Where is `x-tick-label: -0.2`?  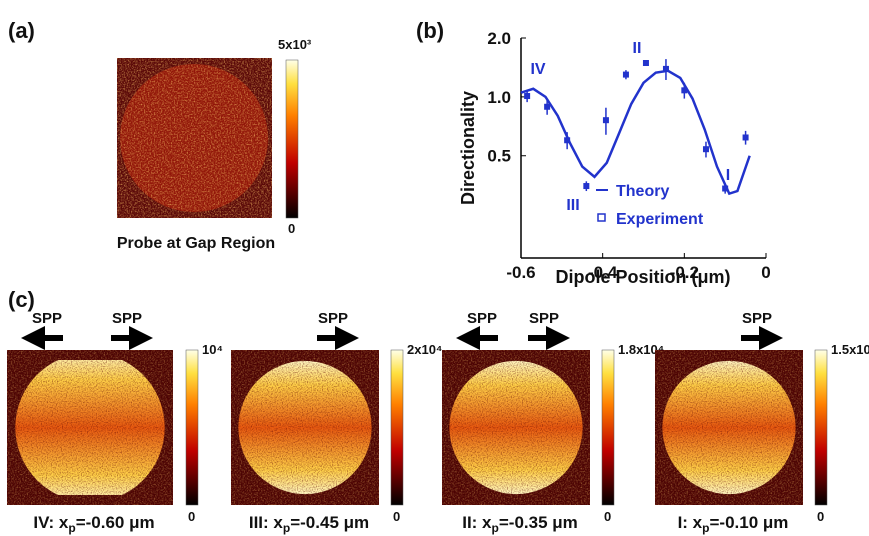
x-tick-label: -0.2 is located at coordinates (684, 272).